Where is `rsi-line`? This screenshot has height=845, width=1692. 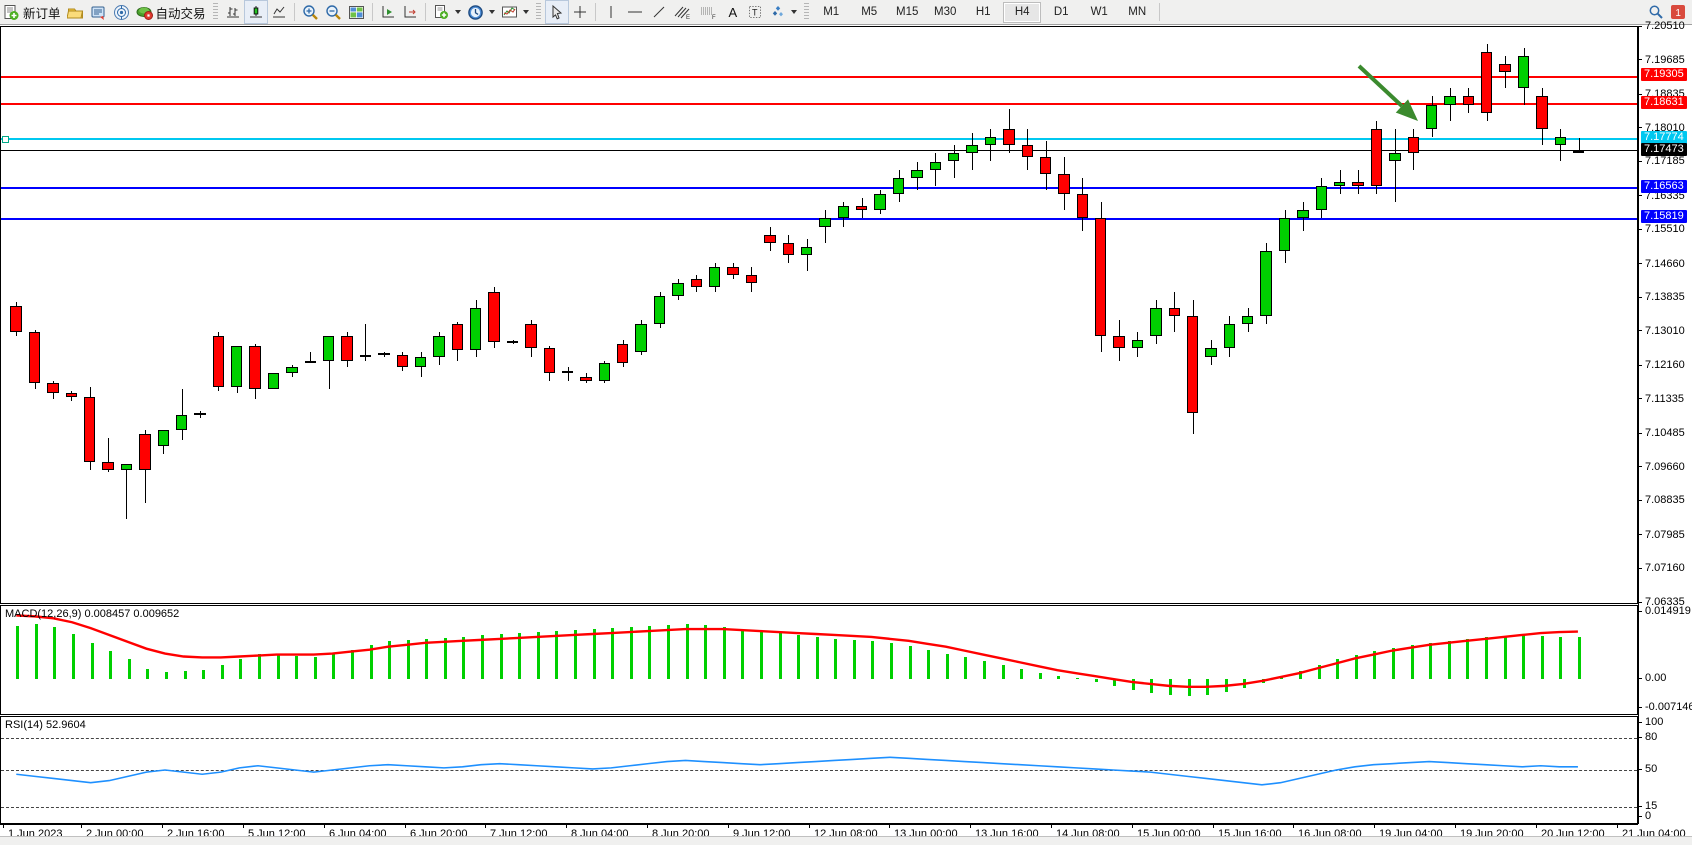 rsi-line is located at coordinates (797, 771).